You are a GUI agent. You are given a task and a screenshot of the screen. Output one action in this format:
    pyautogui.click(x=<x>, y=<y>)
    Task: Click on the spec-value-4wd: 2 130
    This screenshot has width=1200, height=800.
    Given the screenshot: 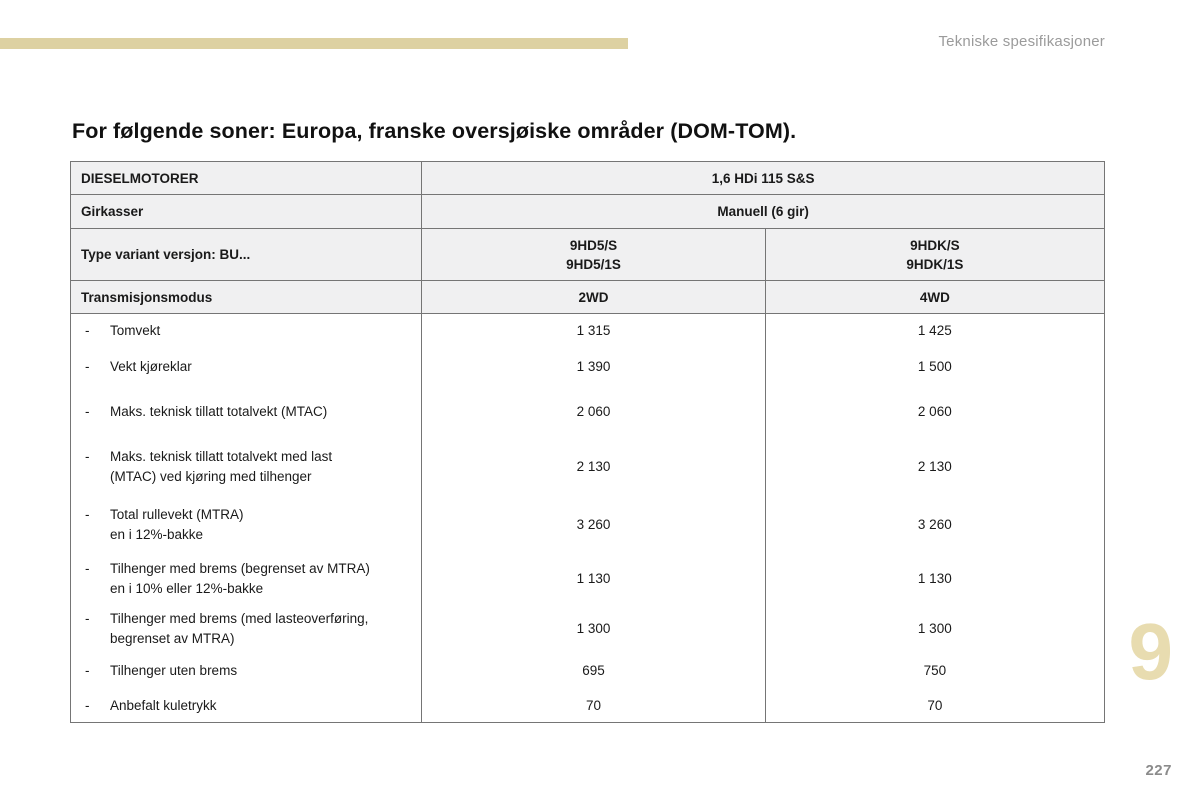 What is the action you would take?
    pyautogui.click(x=934, y=467)
    